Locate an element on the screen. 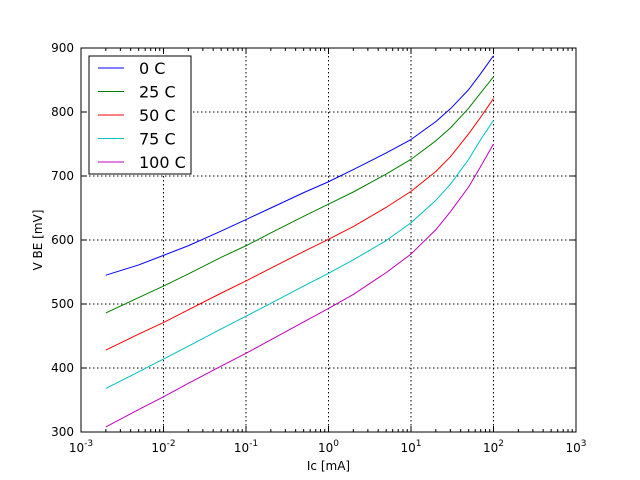 The width and height of the screenshot is (640, 480). x-tick-label: 10¹ is located at coordinates (410, 447).